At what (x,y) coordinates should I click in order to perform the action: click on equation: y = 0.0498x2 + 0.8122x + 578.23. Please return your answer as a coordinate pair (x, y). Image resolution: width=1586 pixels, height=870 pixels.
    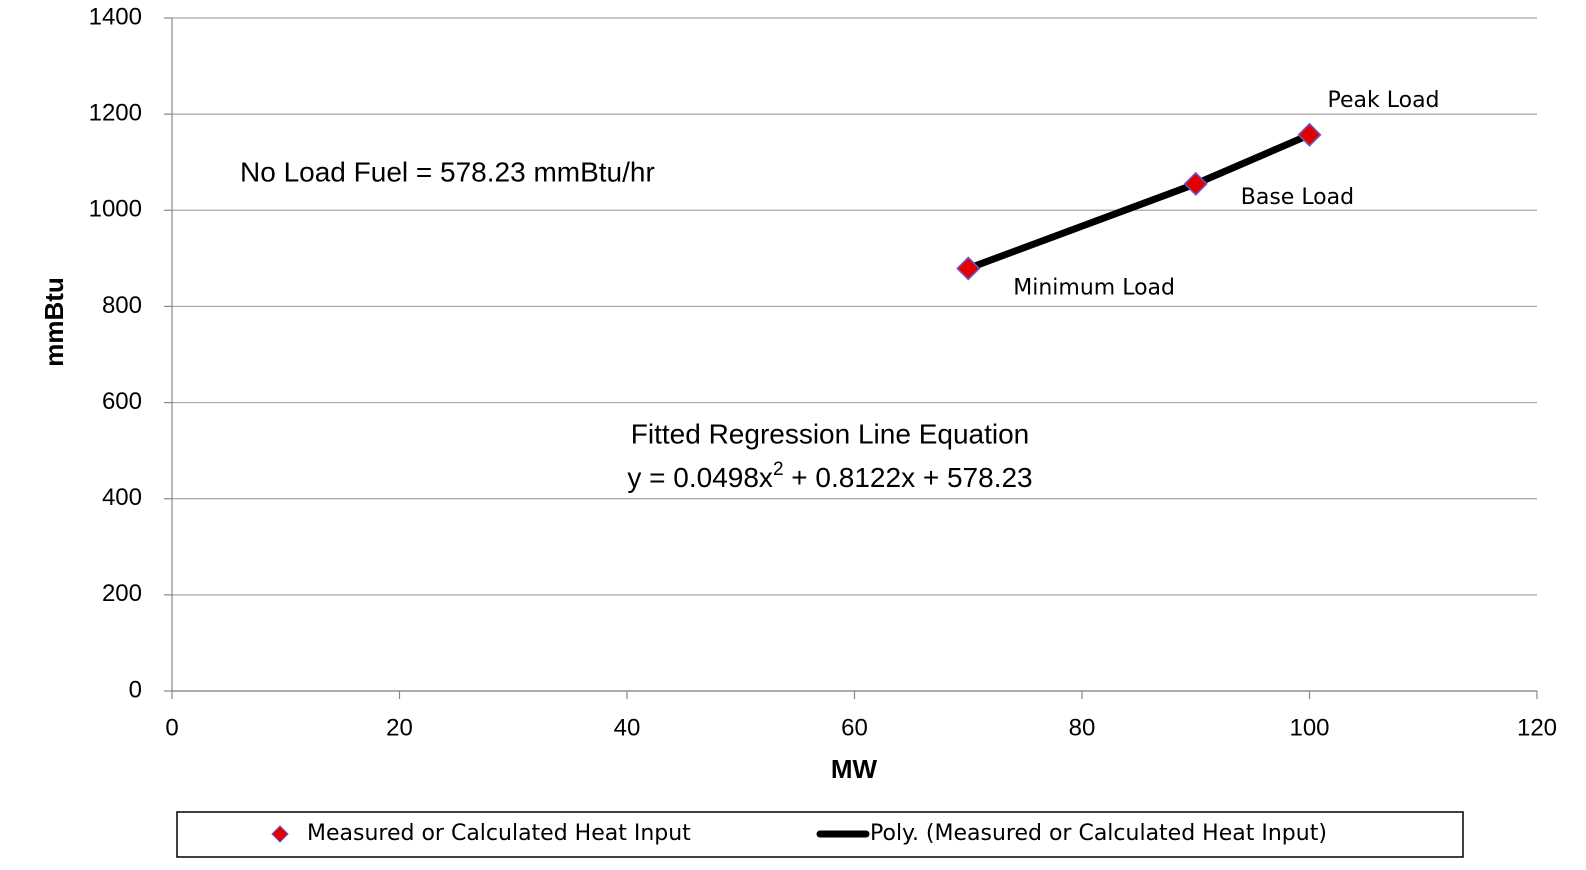
    Looking at the image, I should click on (829, 476).